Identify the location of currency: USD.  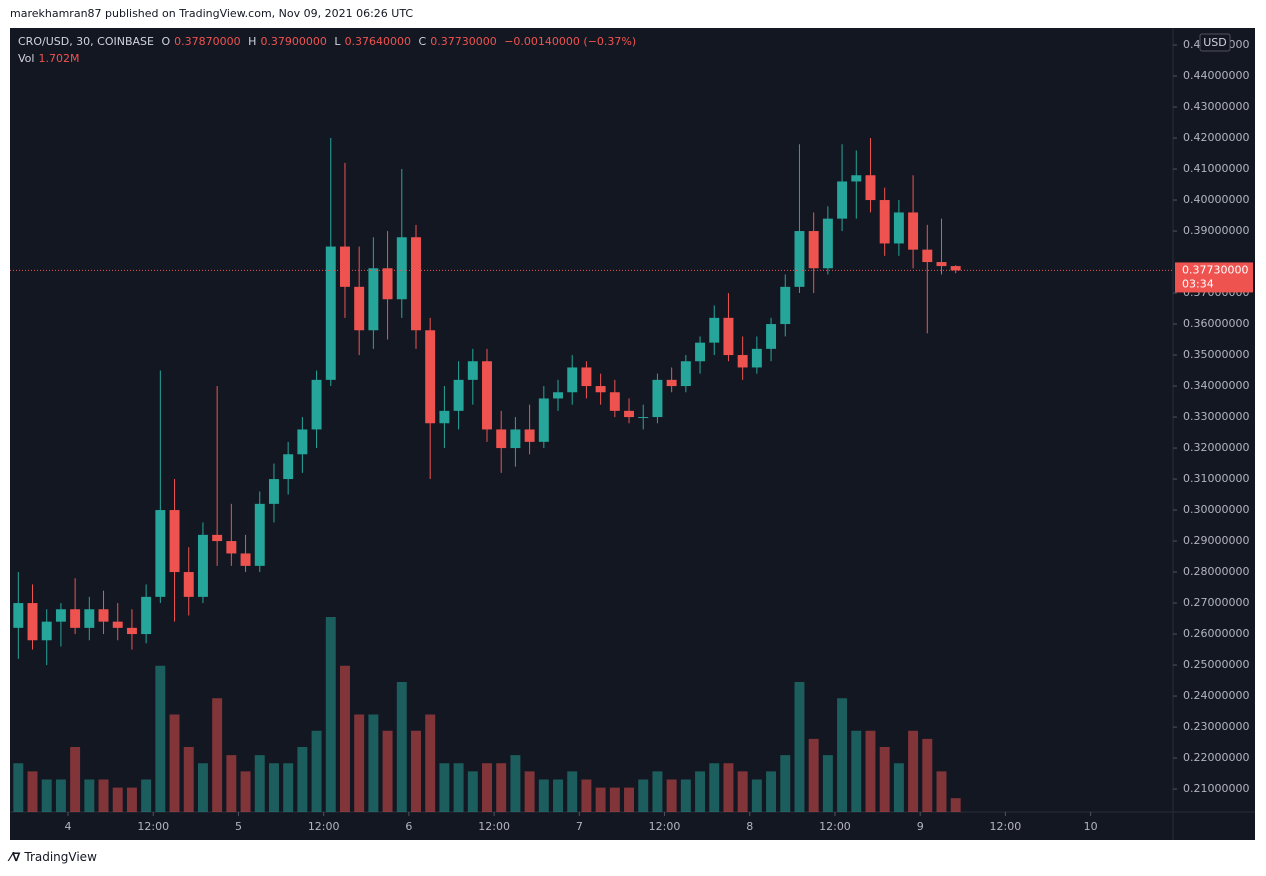
(1215, 42).